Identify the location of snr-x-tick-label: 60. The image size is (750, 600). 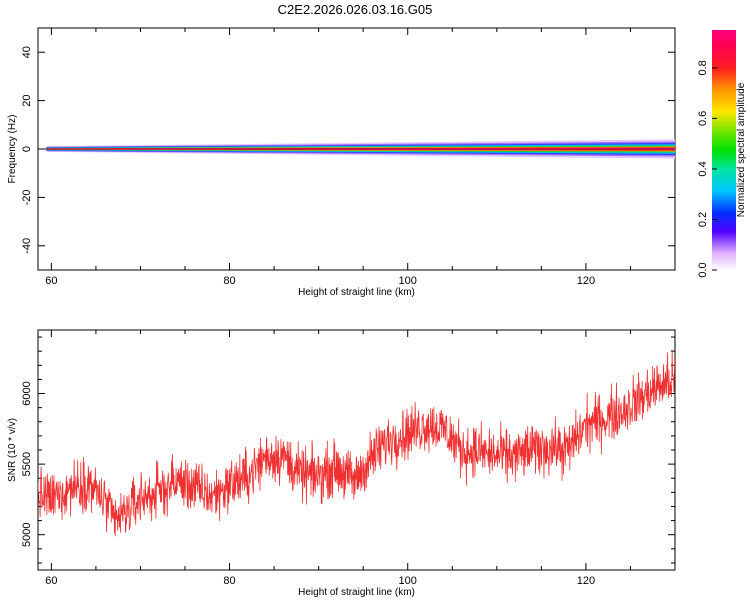
(51, 581).